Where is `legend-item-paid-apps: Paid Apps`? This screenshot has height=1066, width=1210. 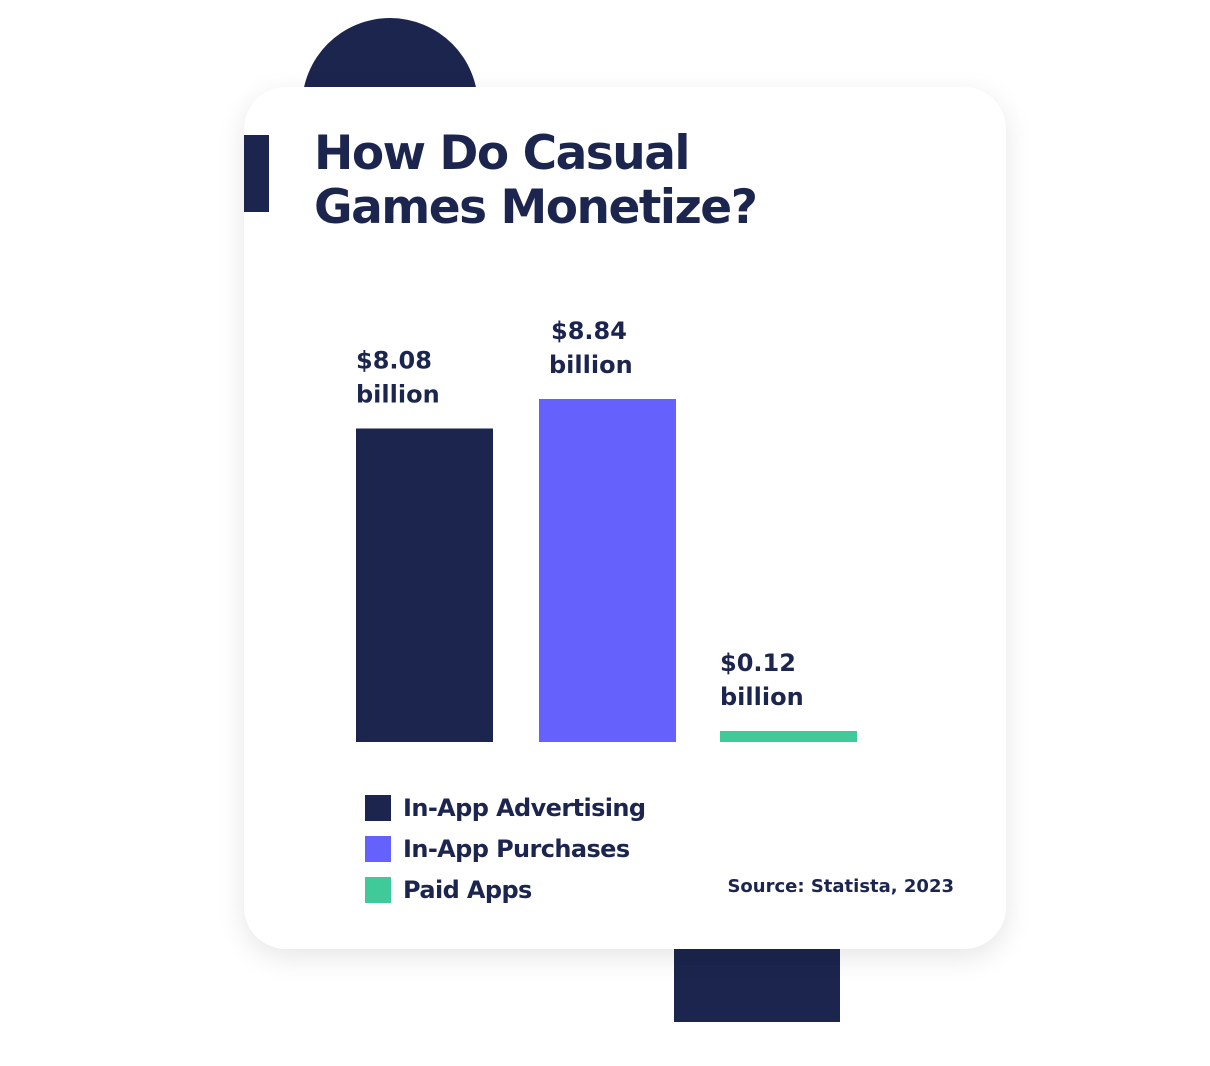 legend-item-paid-apps: Paid Apps is located at coordinates (505, 889).